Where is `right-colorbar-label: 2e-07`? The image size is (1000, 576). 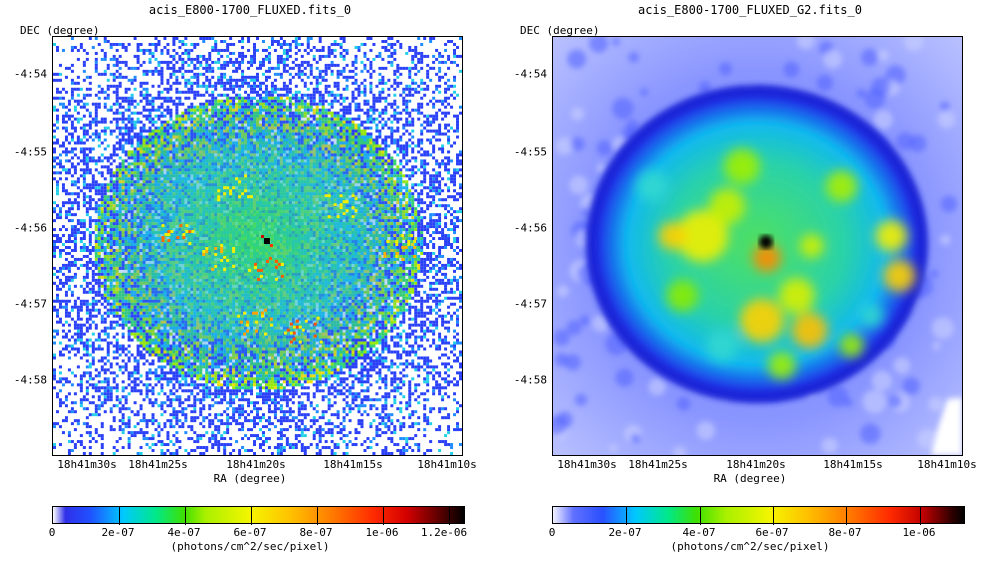
right-colorbar-label: 2e-07 is located at coordinates (625, 532).